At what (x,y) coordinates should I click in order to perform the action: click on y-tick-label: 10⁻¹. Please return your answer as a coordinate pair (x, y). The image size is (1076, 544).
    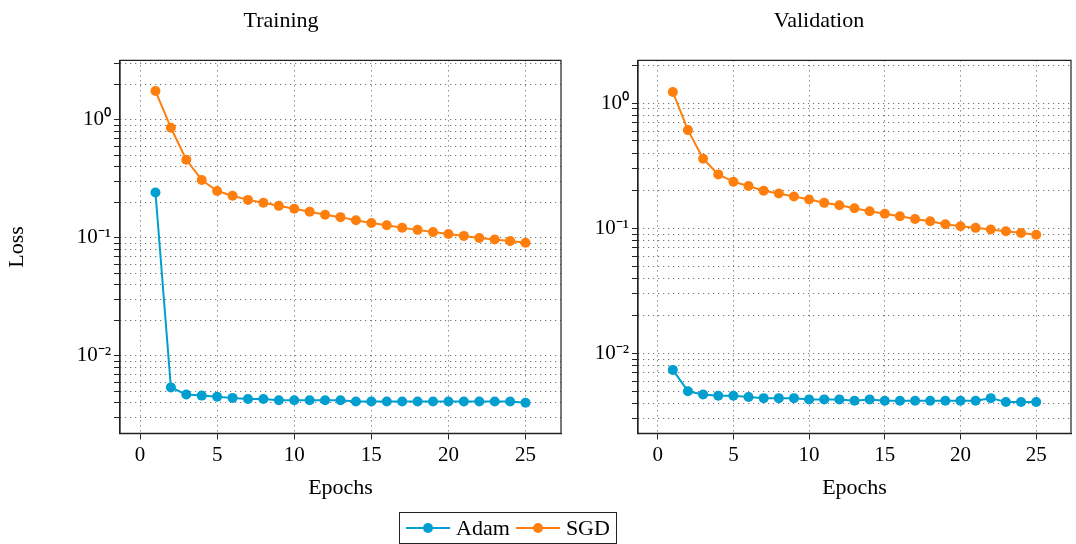
    Looking at the image, I should click on (93, 236).